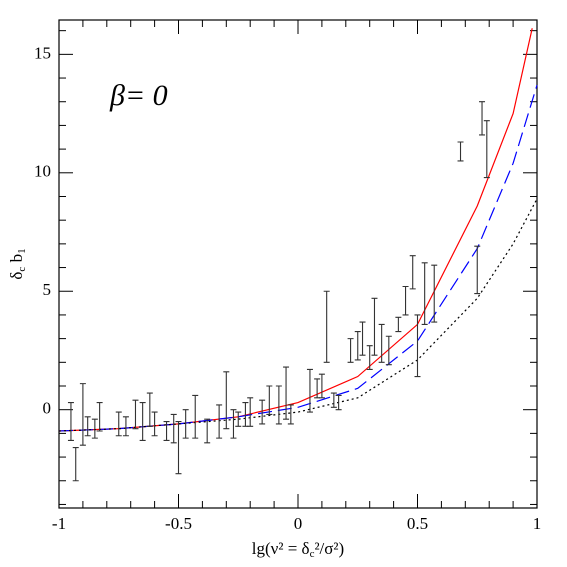  What do you see at coordinates (47, 289) in the screenshot?
I see `y-tick-label: 5` at bounding box center [47, 289].